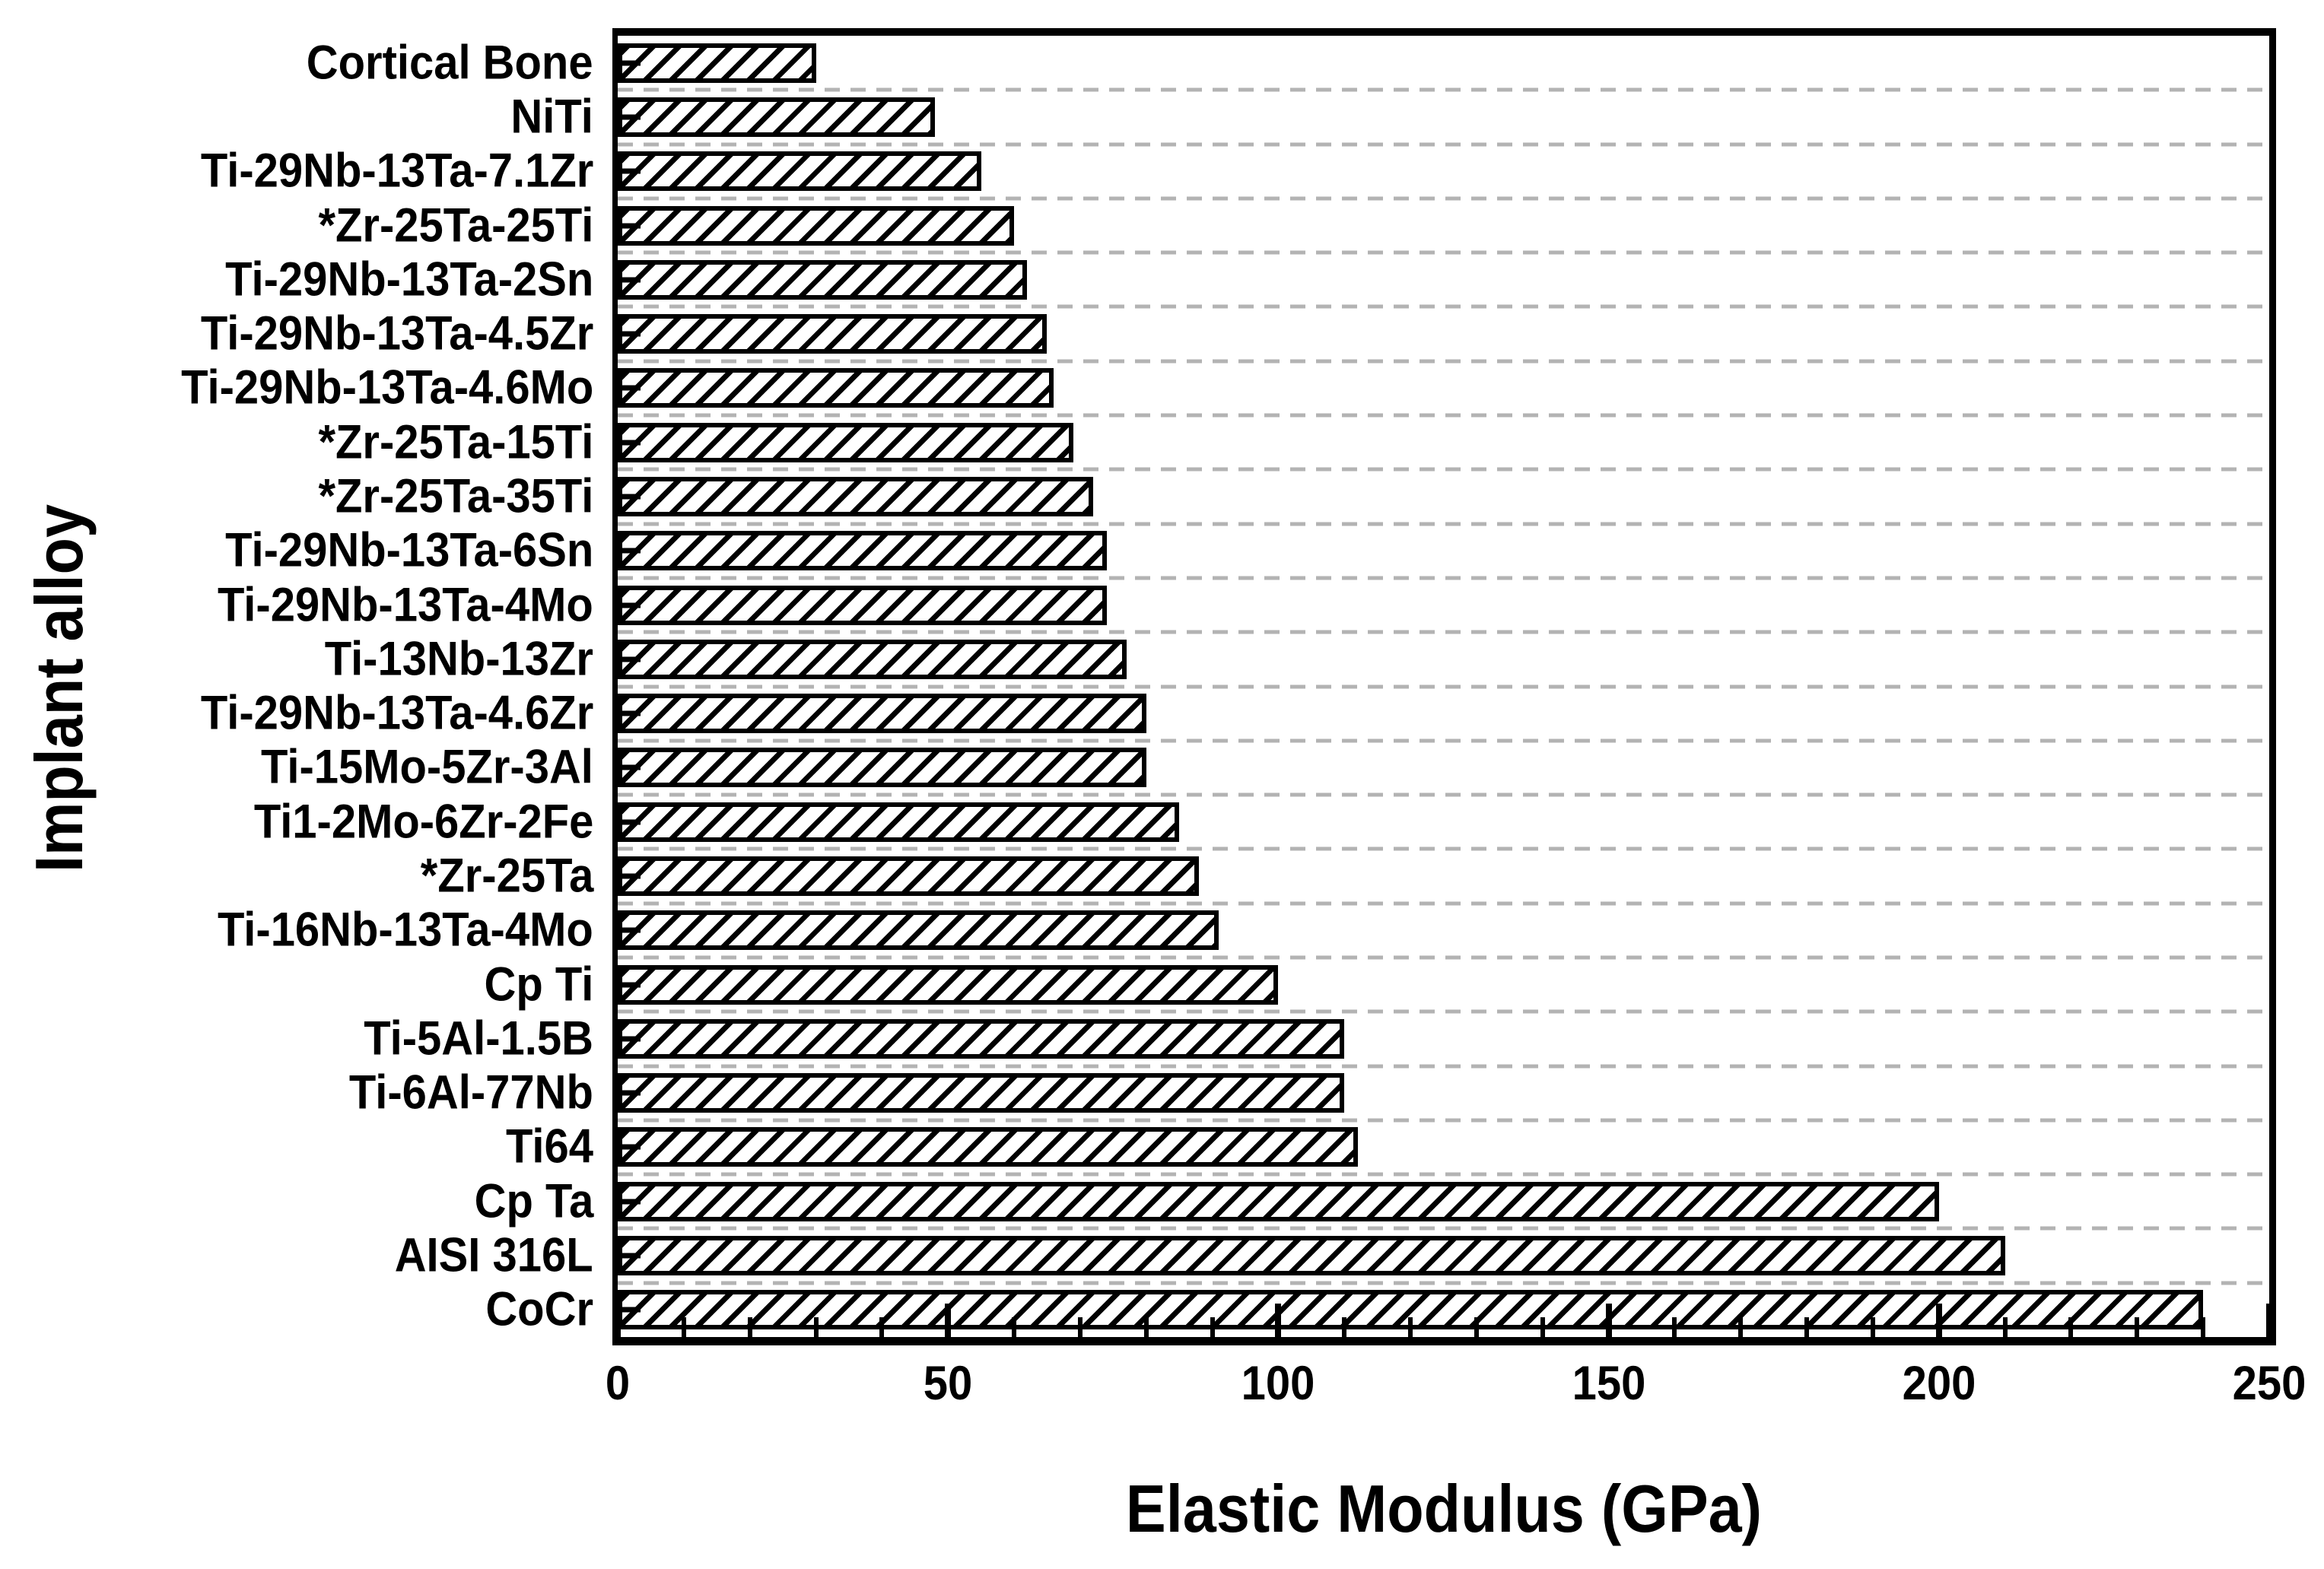 This screenshot has height=1569, width=2324. What do you see at coordinates (459, 659) in the screenshot?
I see `y-axis-category-label: Ti-13Nb-13Zr` at bounding box center [459, 659].